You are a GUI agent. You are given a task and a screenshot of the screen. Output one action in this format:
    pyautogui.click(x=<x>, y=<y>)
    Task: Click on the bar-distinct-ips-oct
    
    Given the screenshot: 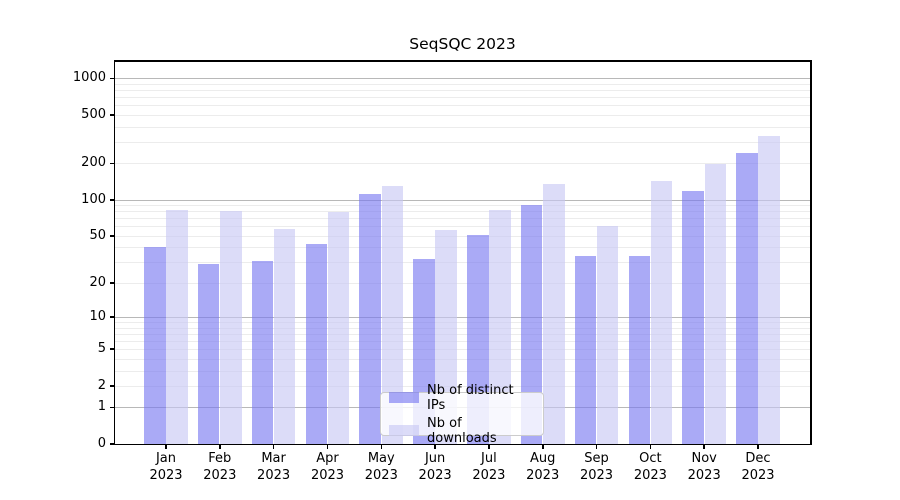 What is the action you would take?
    pyautogui.click(x=639, y=349)
    